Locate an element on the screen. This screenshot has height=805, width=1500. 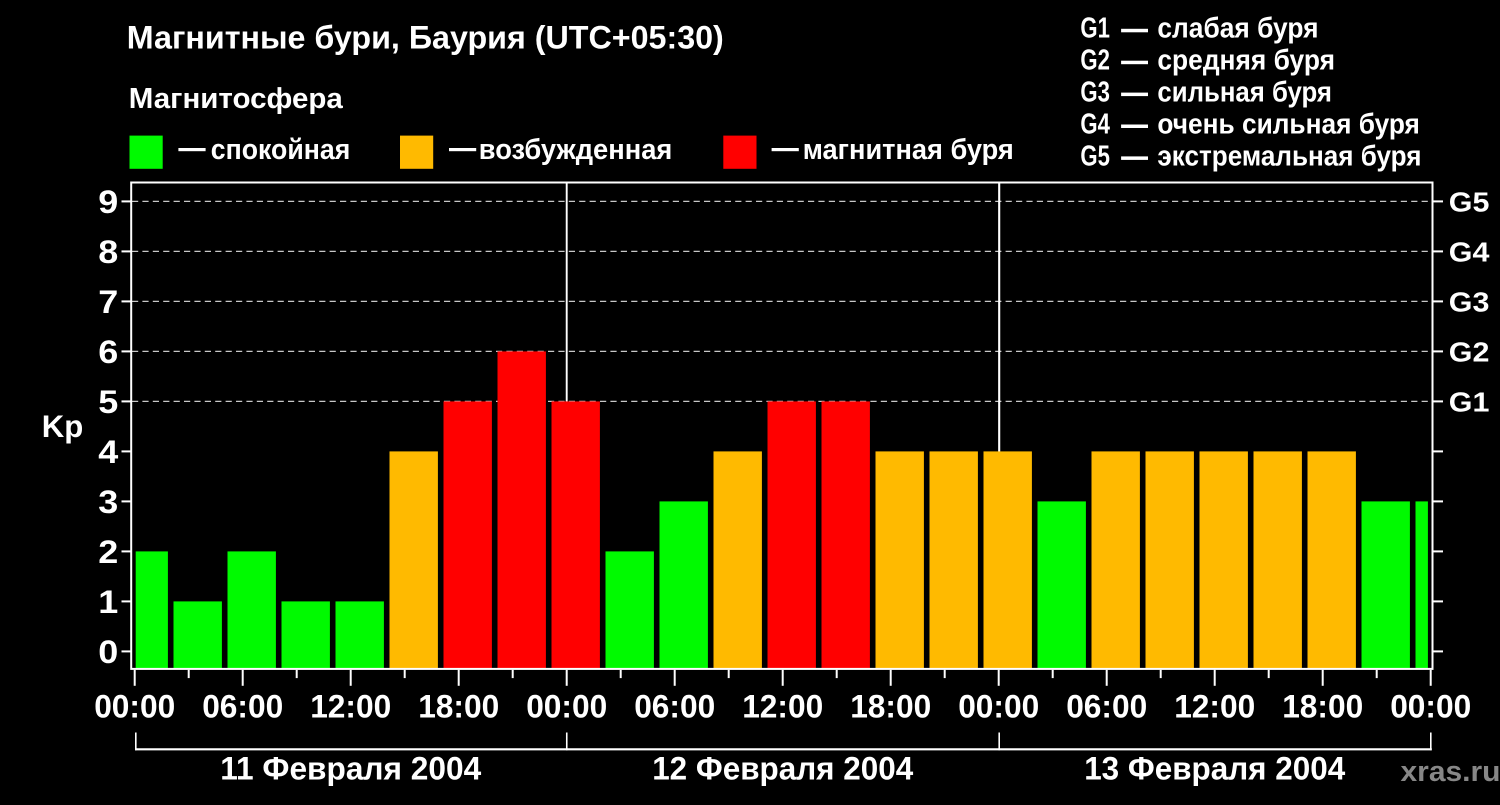
svg-text: возбужденная is located at coordinates (576, 150).